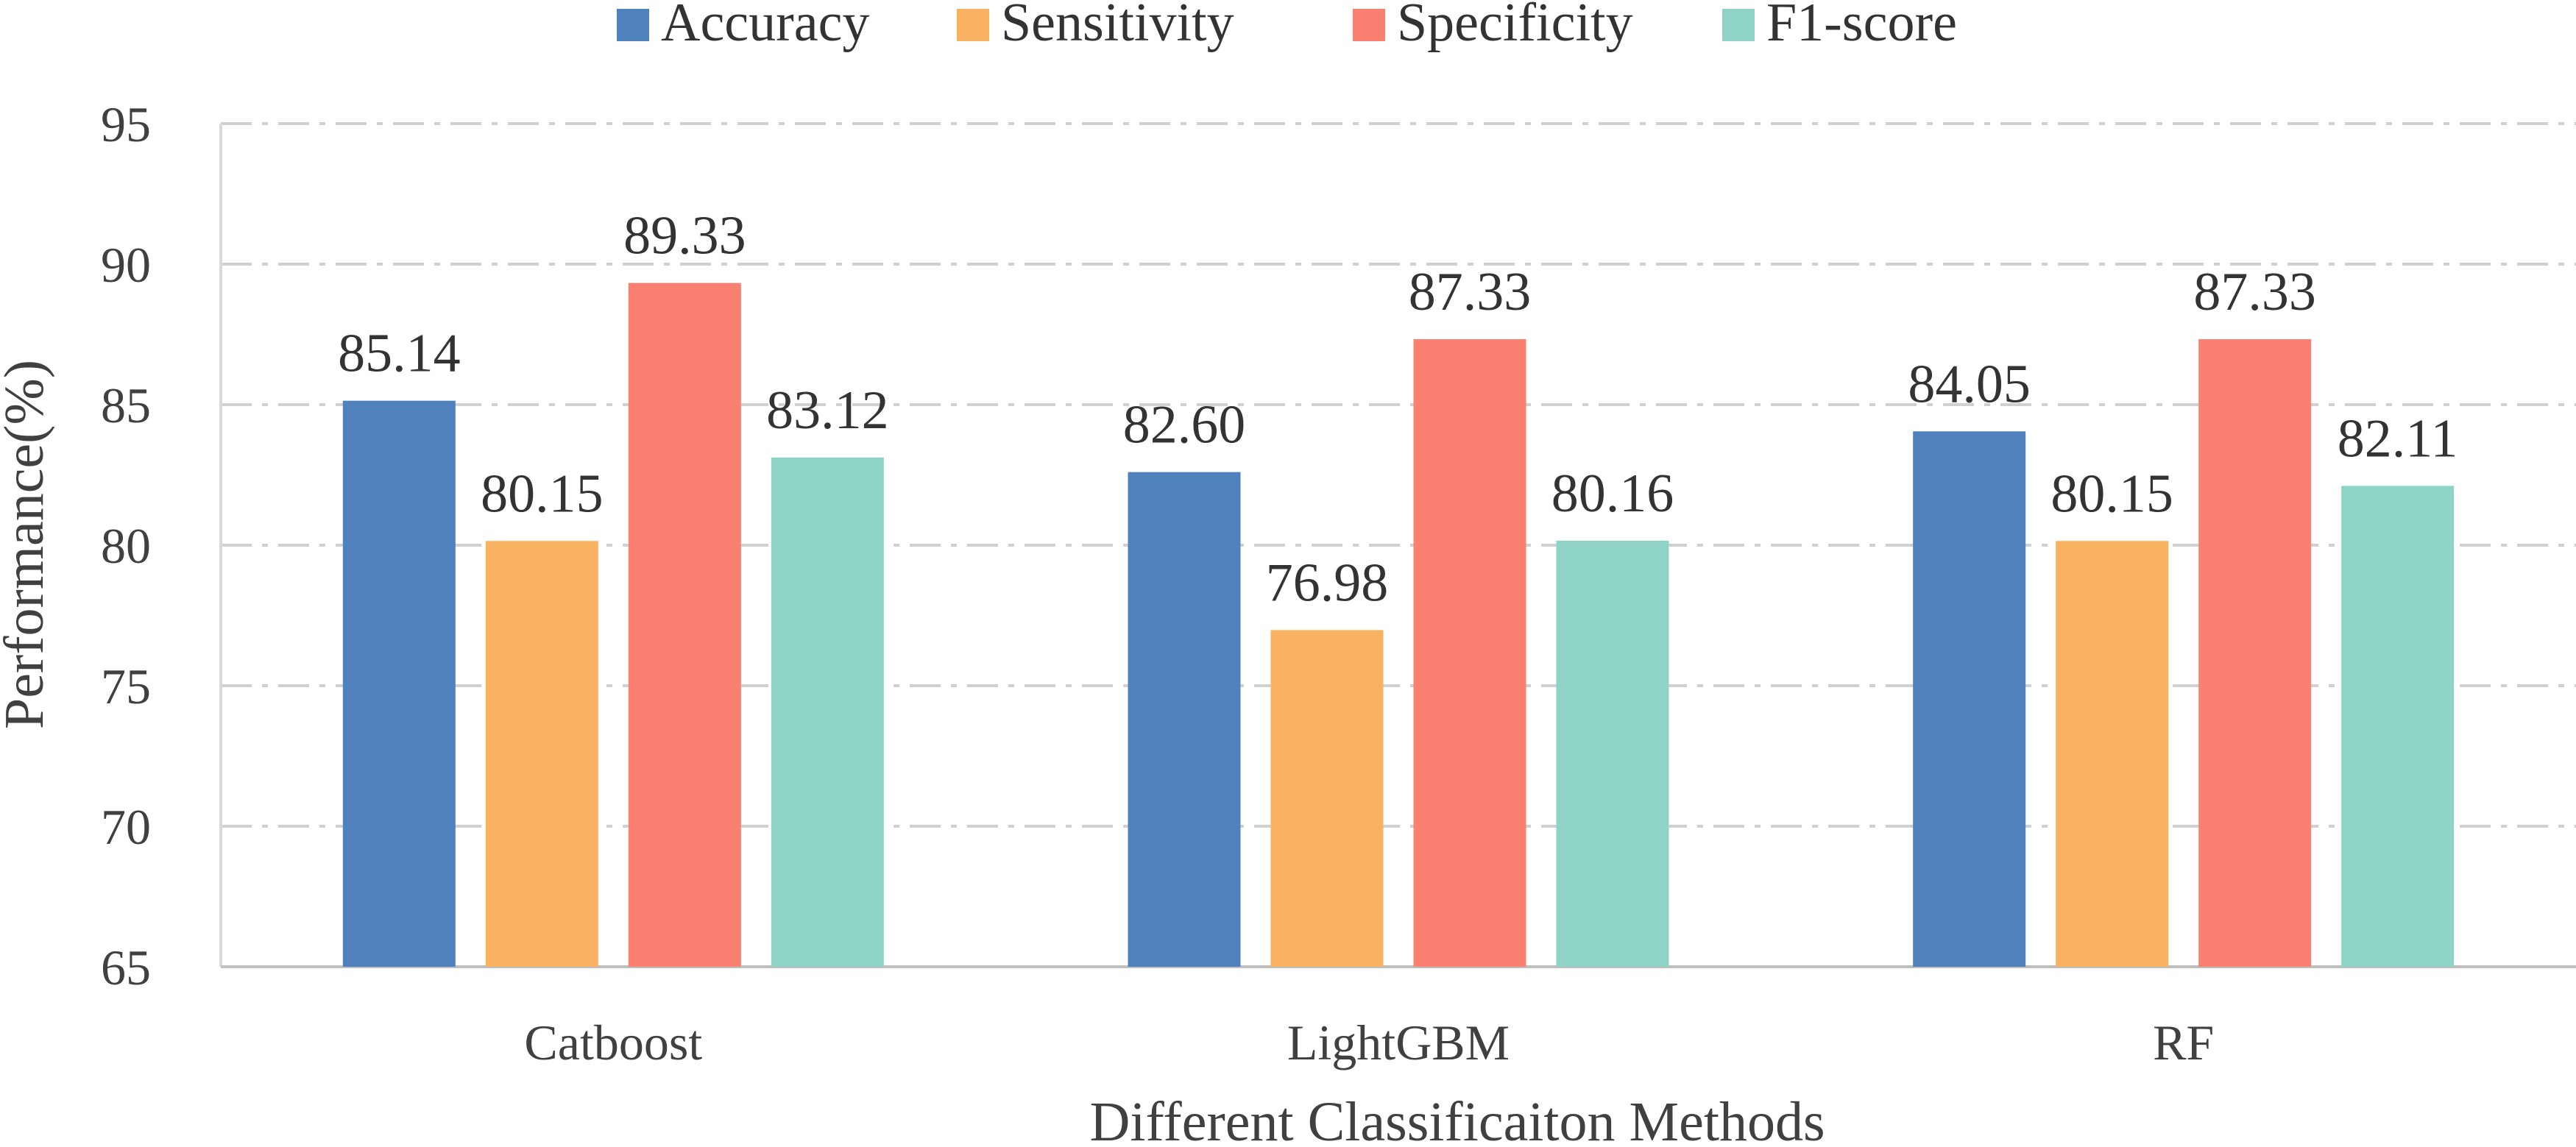 The width and height of the screenshot is (2576, 1147). I want to click on bar-rf-accuracy, so click(1970, 699).